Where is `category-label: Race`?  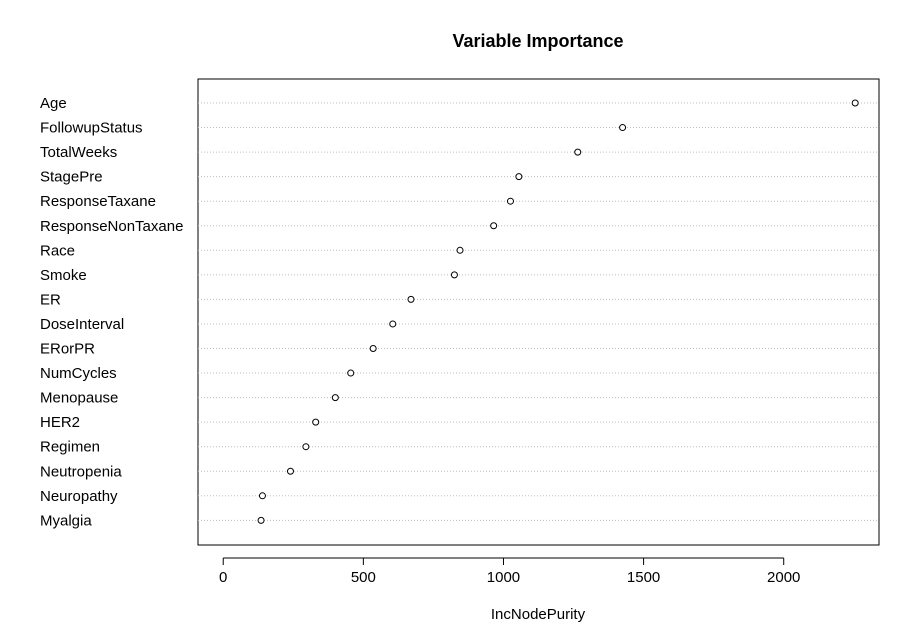
category-label: Race is located at coordinates (57, 250).